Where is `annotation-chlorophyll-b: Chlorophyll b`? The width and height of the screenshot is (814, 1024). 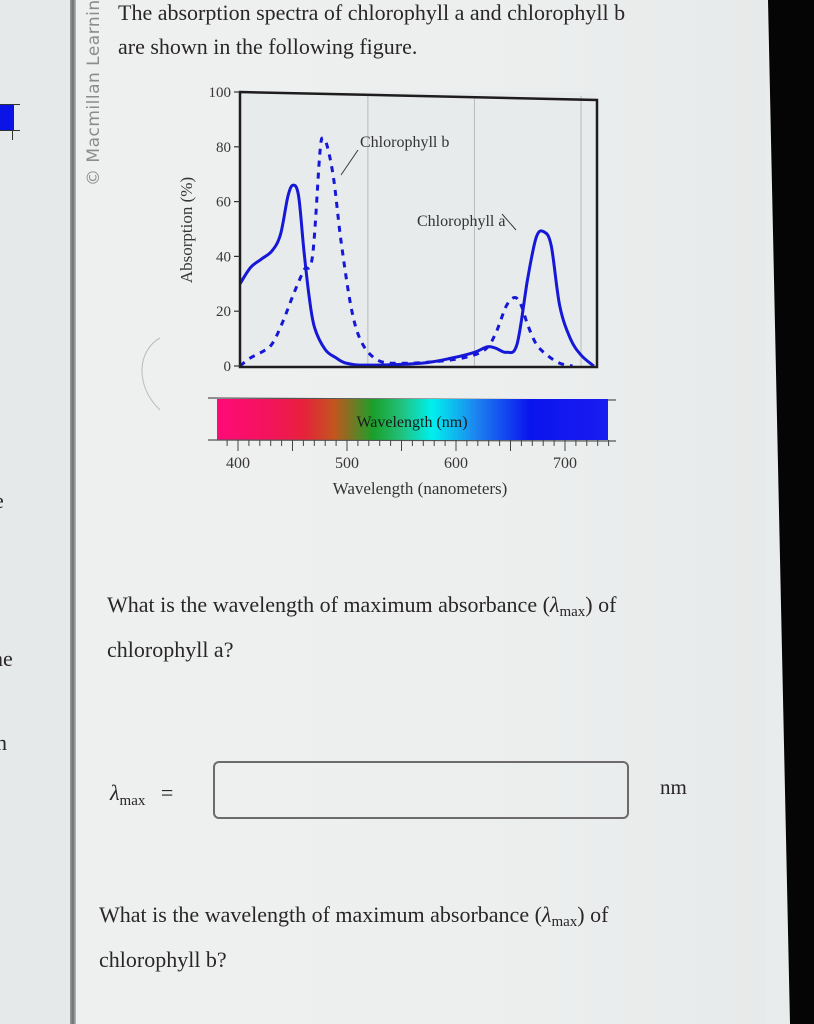
annotation-chlorophyll-b: Chlorophyll b is located at coordinates (404, 142).